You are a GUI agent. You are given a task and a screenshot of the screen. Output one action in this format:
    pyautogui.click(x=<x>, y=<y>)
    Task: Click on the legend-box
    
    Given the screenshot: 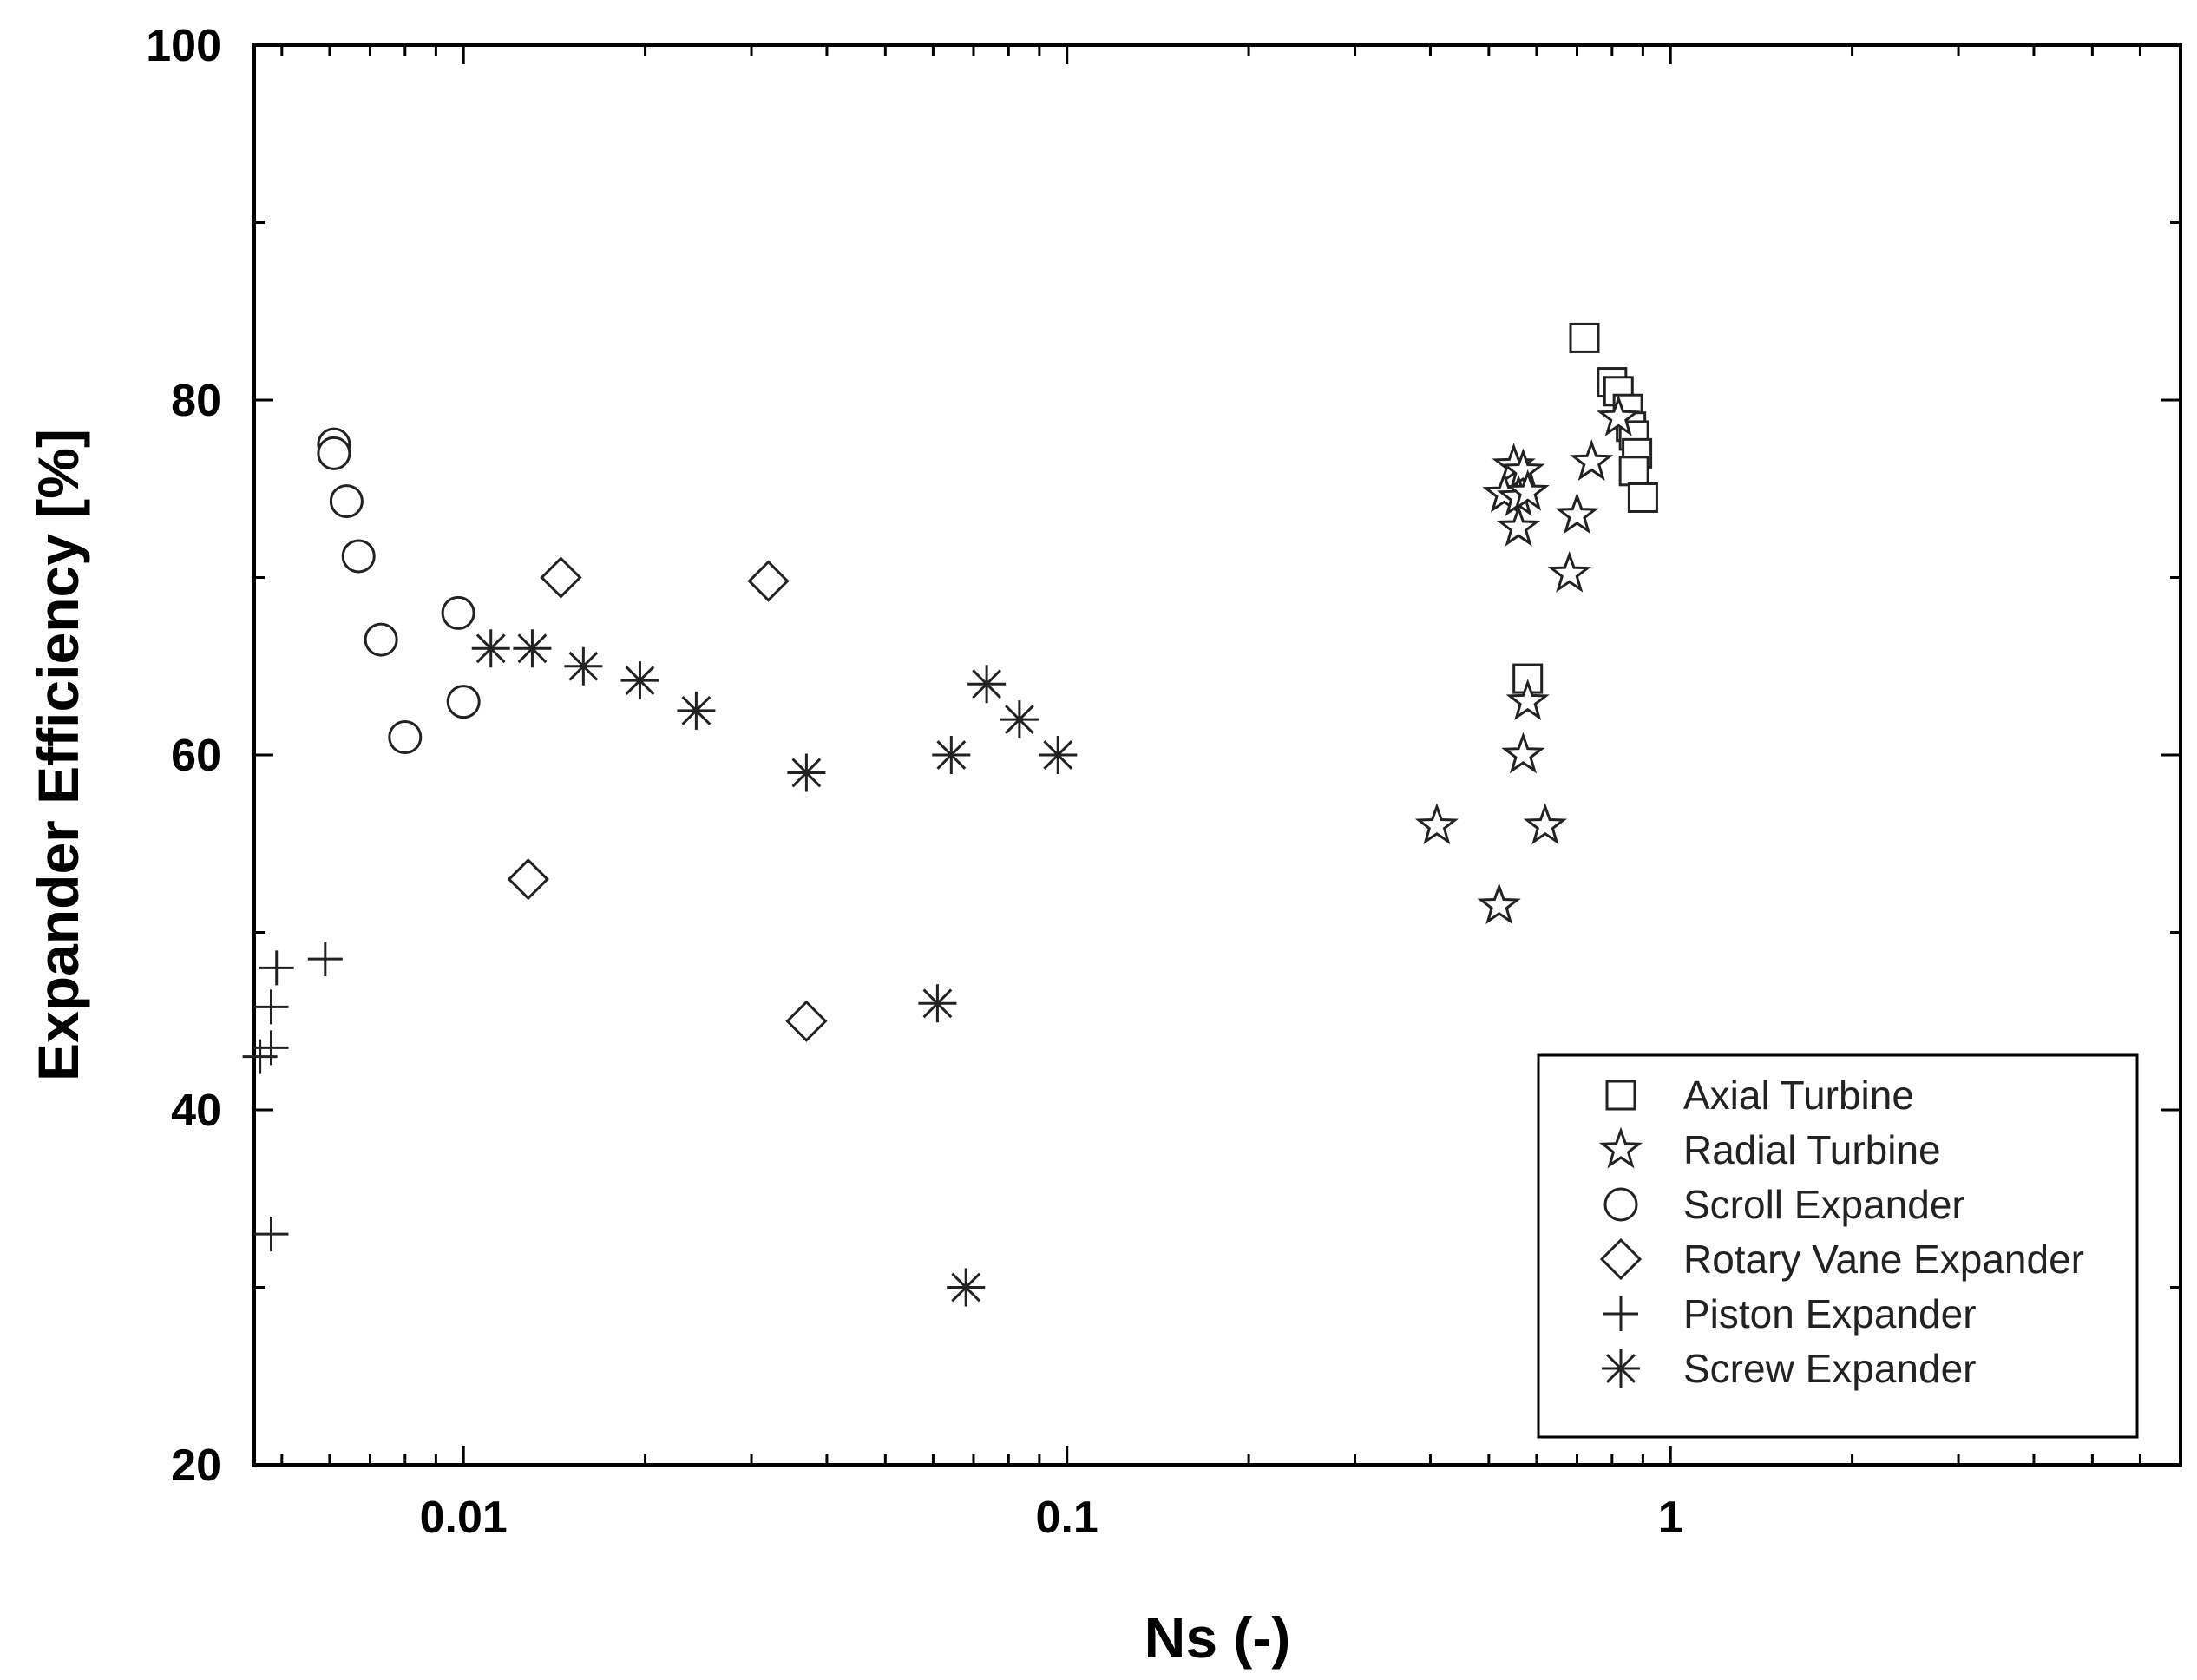 What is the action you would take?
    pyautogui.click(x=1838, y=1246)
    